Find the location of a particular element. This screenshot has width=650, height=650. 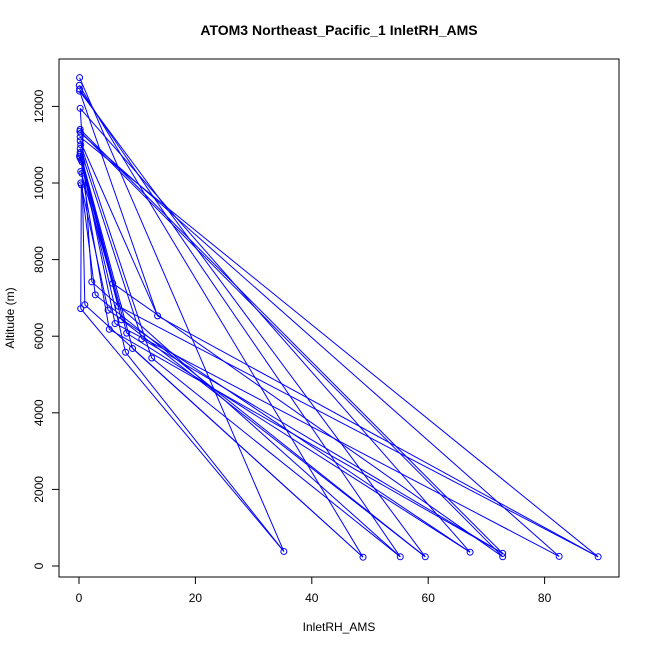

x-axis: 0 20 40 60 80 is located at coordinates (314, 590).